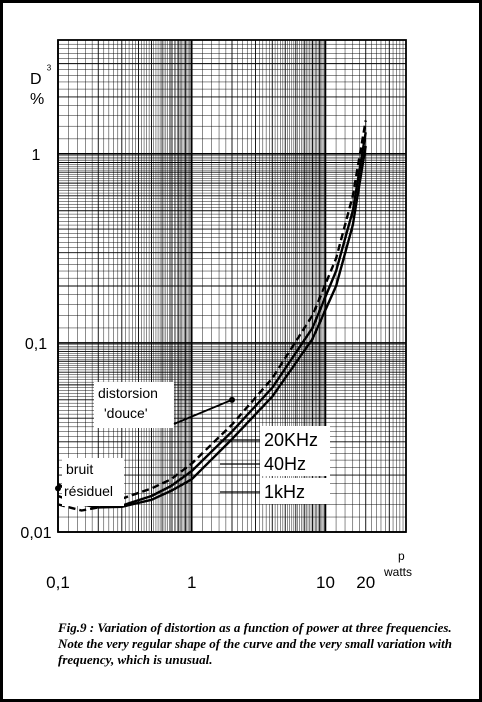 The height and width of the screenshot is (702, 482). I want to click on legend-label-1kHz: 1kHz, so click(284, 492).